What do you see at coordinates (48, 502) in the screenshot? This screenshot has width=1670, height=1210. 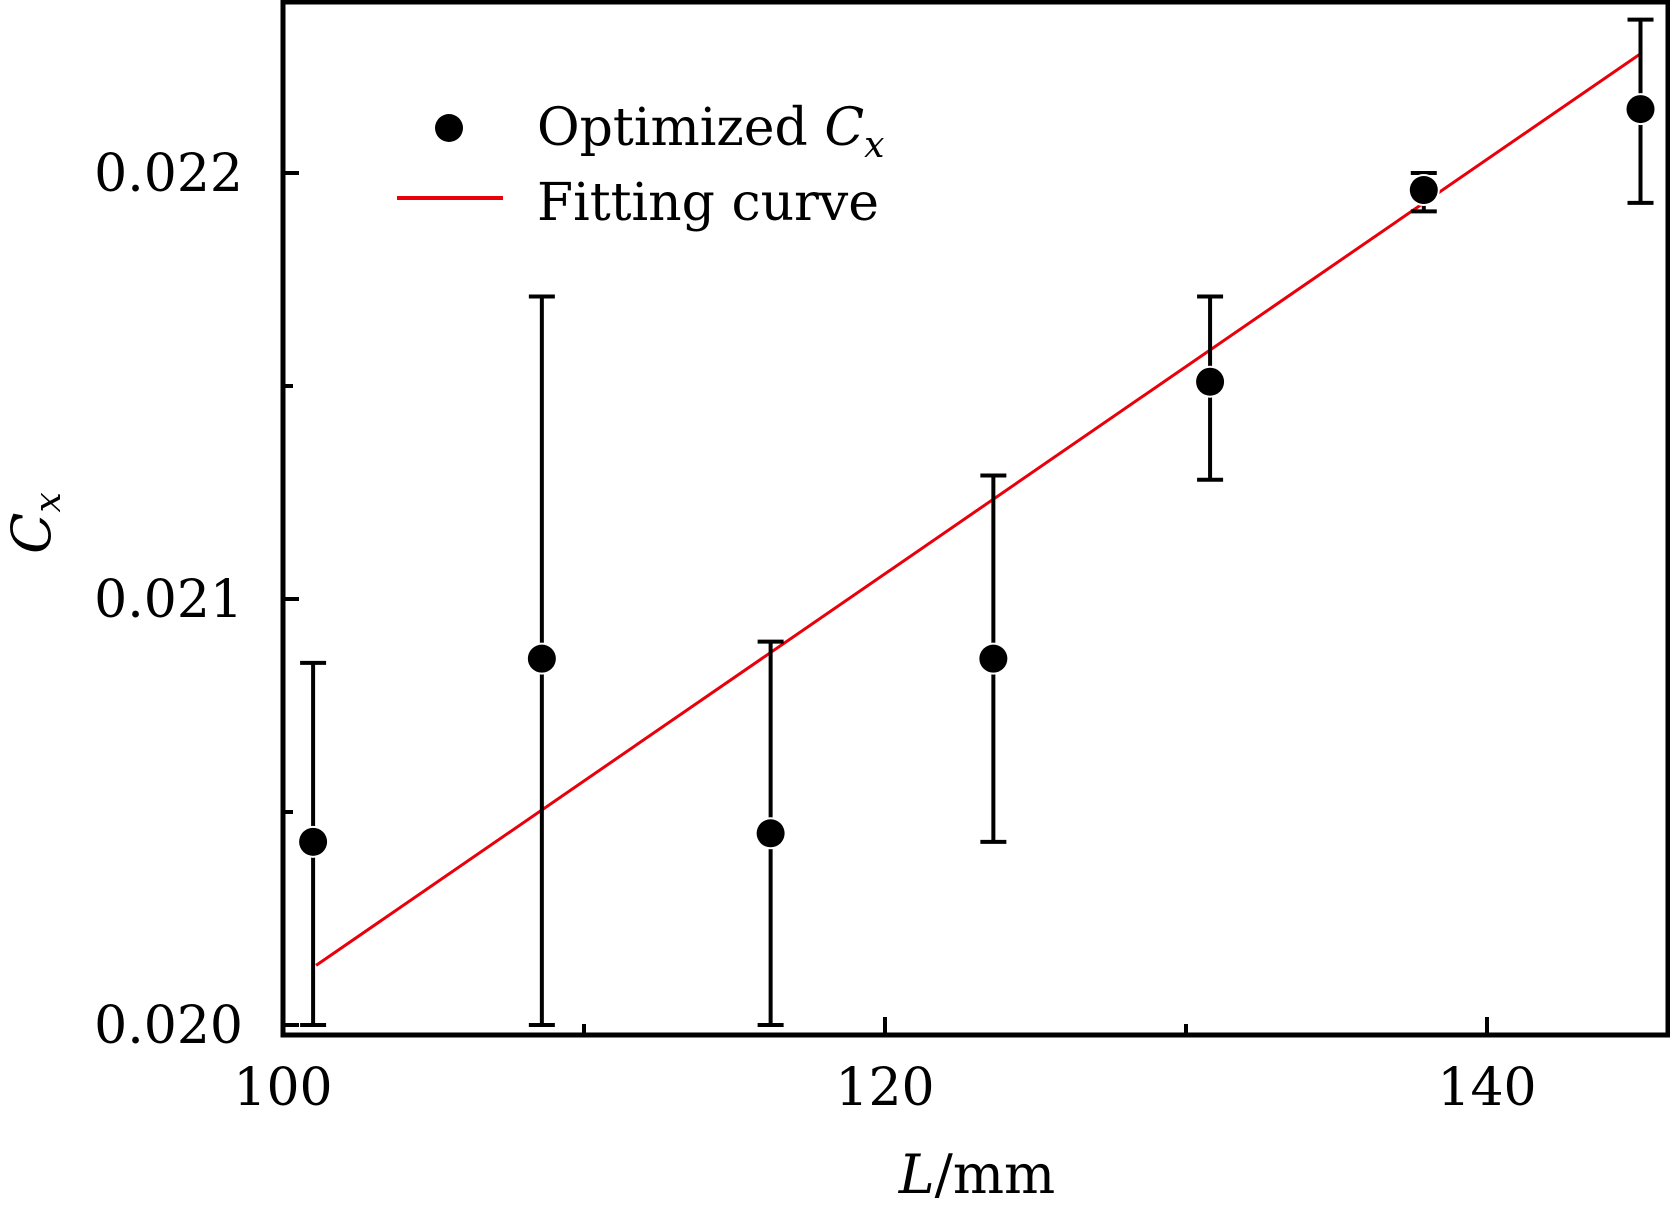 I see `y-axis-label-subscript: x` at bounding box center [48, 502].